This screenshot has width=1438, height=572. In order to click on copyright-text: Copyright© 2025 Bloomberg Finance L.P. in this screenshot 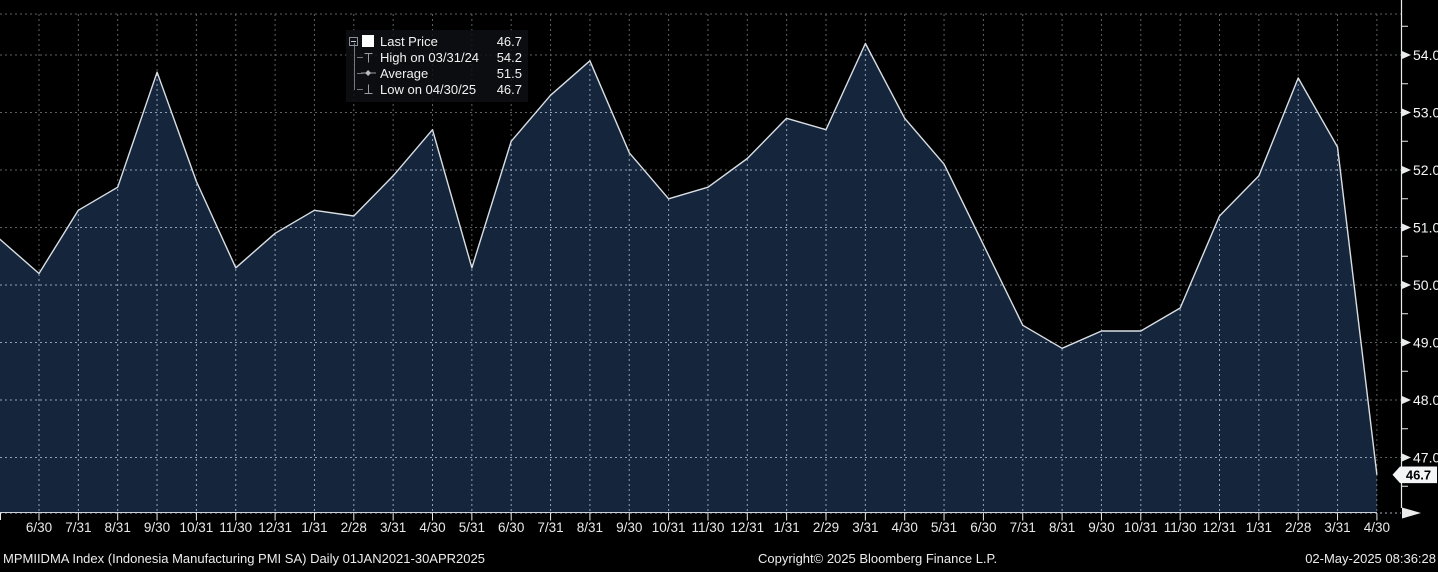, I will do `click(878, 558)`.